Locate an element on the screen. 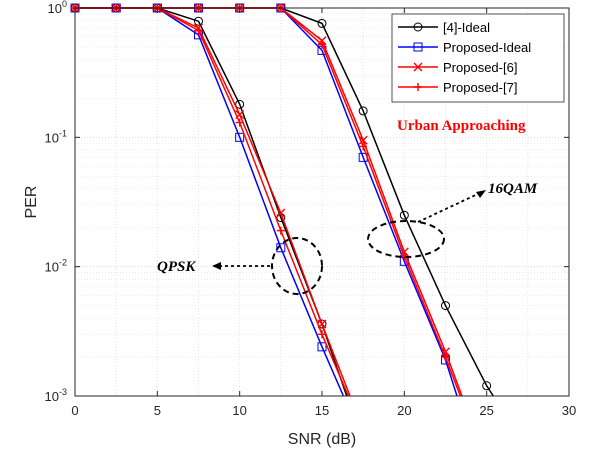 The height and width of the screenshot is (456, 592). y-tick-exponent: -2 is located at coordinates (63, 263).